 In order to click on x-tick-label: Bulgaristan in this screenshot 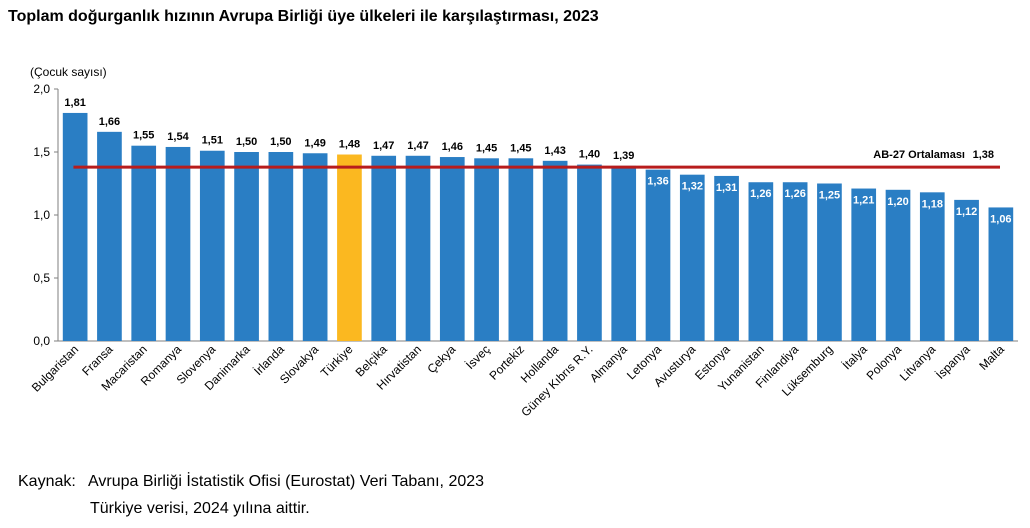, I will do `click(55, 368)`.